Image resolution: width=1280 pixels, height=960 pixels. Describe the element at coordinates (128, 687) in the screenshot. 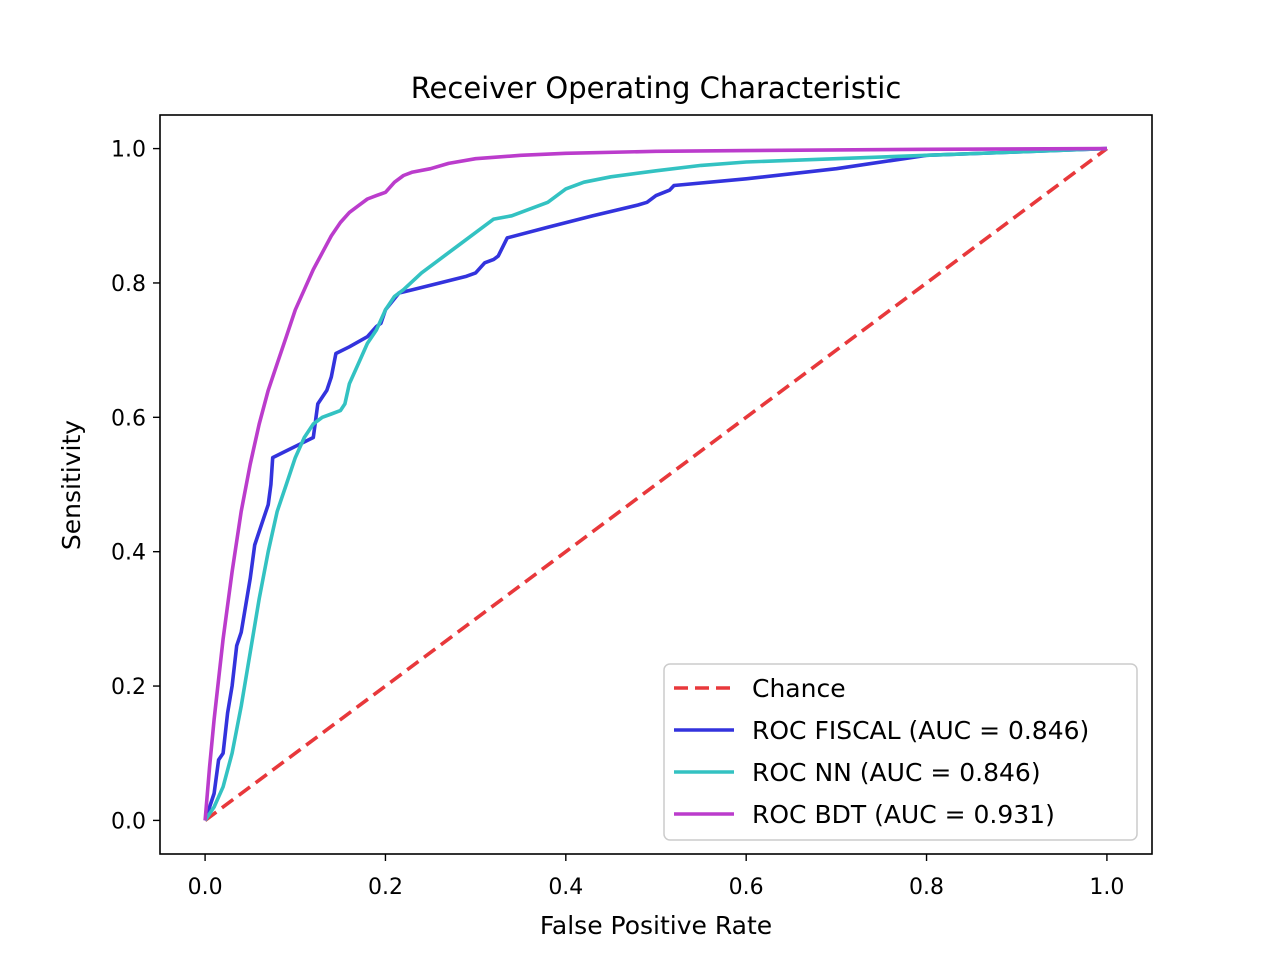

I see `y-tick-label: 0.2` at that location.